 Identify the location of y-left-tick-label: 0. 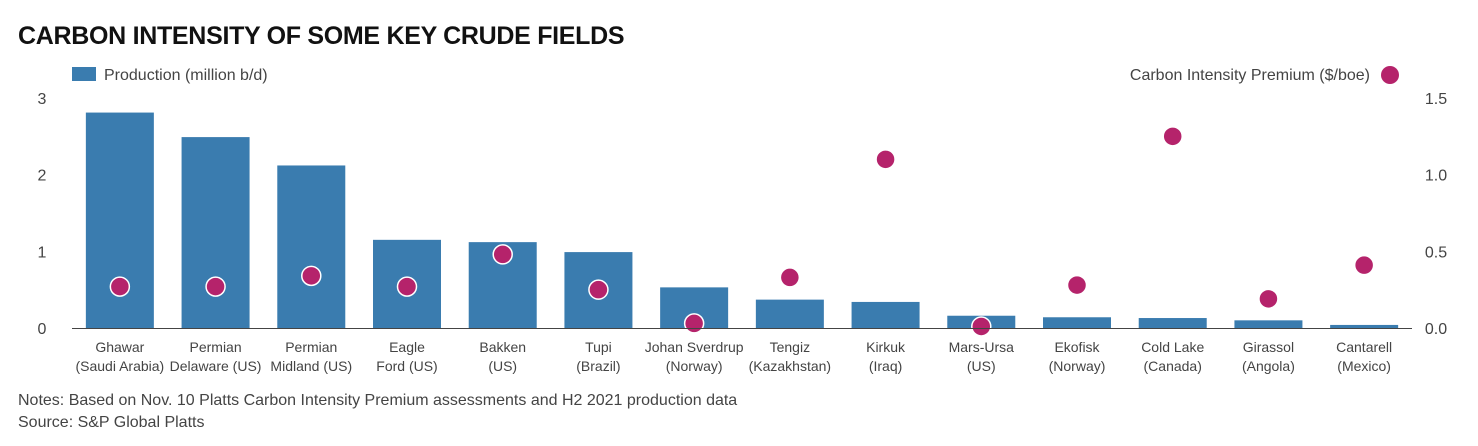
(42, 329).